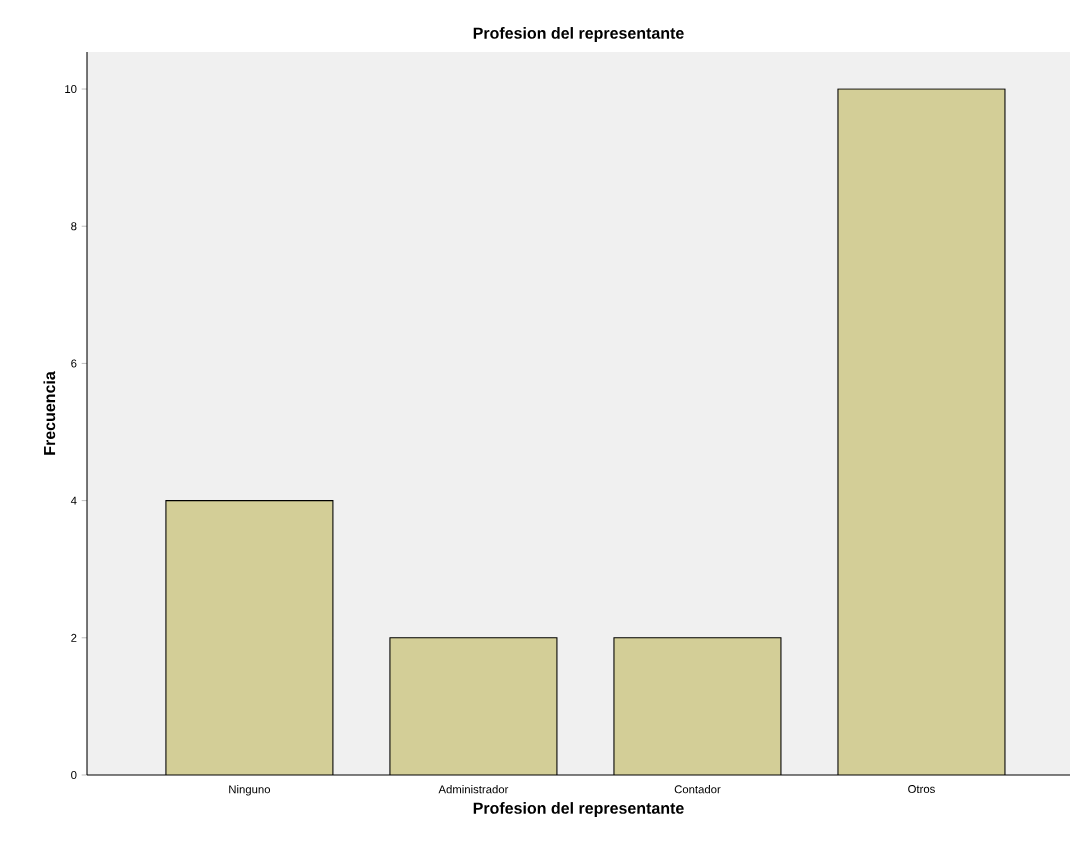 The width and height of the screenshot is (1072, 854). What do you see at coordinates (578, 34) in the screenshot?
I see `chart-title: Profesion del representante` at bounding box center [578, 34].